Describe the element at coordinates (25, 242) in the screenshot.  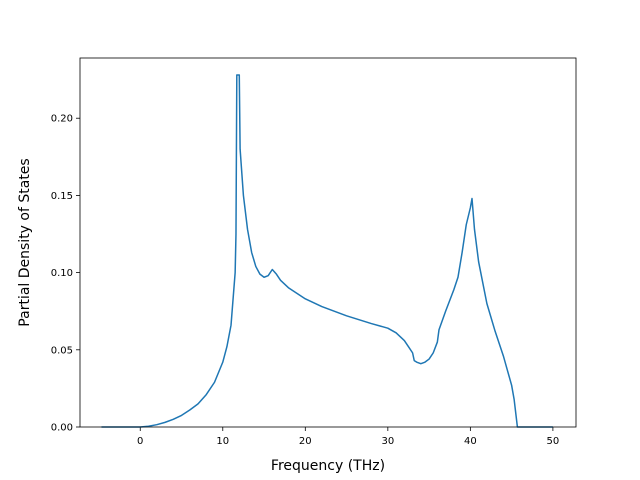
I see `y-axis-label: Partial Density of States` at that location.